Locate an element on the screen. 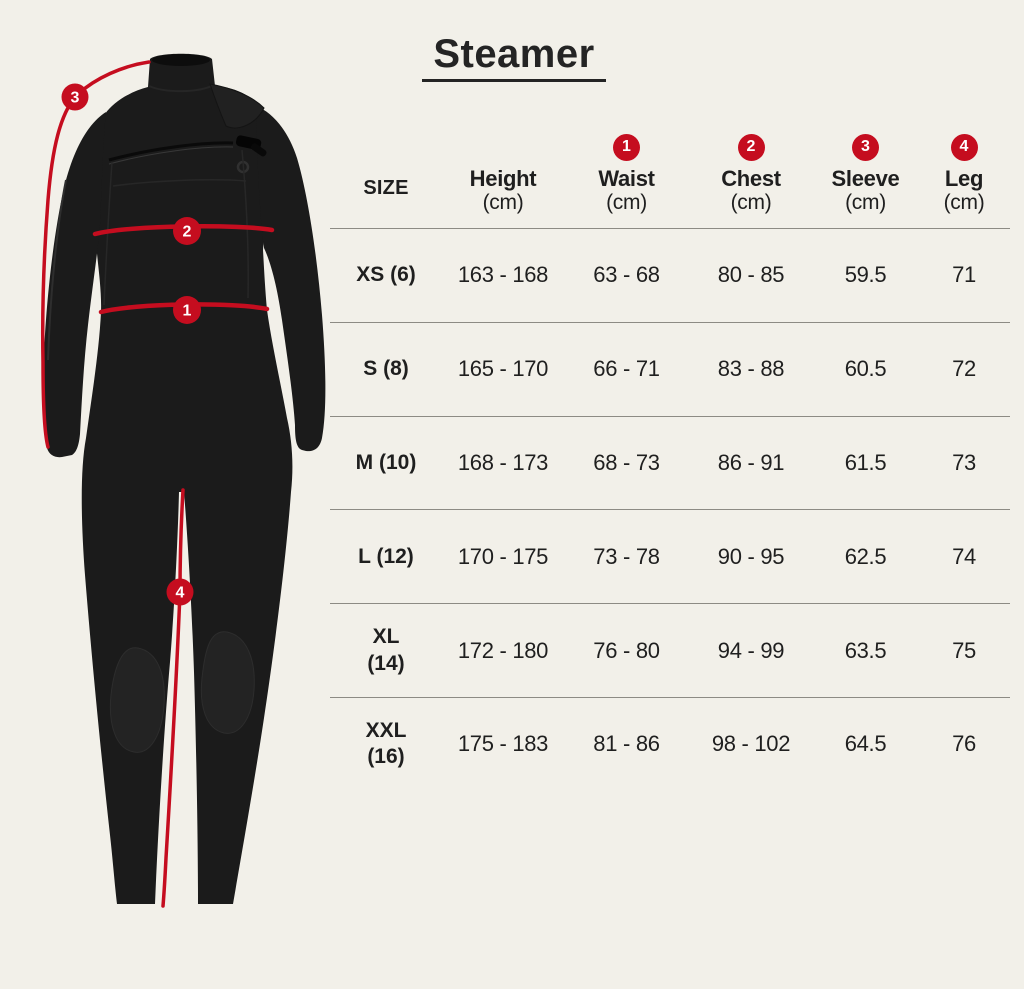 Image resolution: width=1024 pixels, height=989 pixels. height-value: 163 - 168 is located at coordinates (503, 275).